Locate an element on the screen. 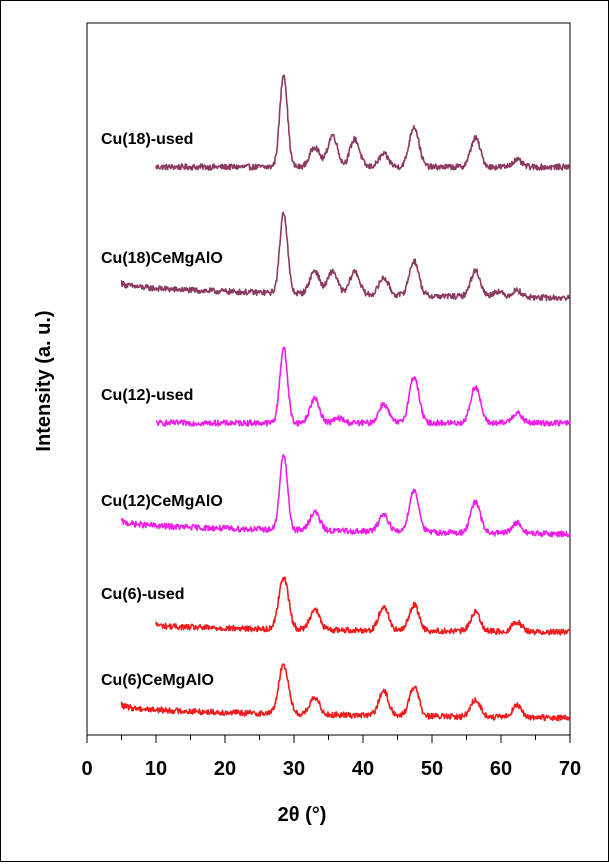 The image size is (609, 866). x-tick-label: 30 is located at coordinates (294, 769).